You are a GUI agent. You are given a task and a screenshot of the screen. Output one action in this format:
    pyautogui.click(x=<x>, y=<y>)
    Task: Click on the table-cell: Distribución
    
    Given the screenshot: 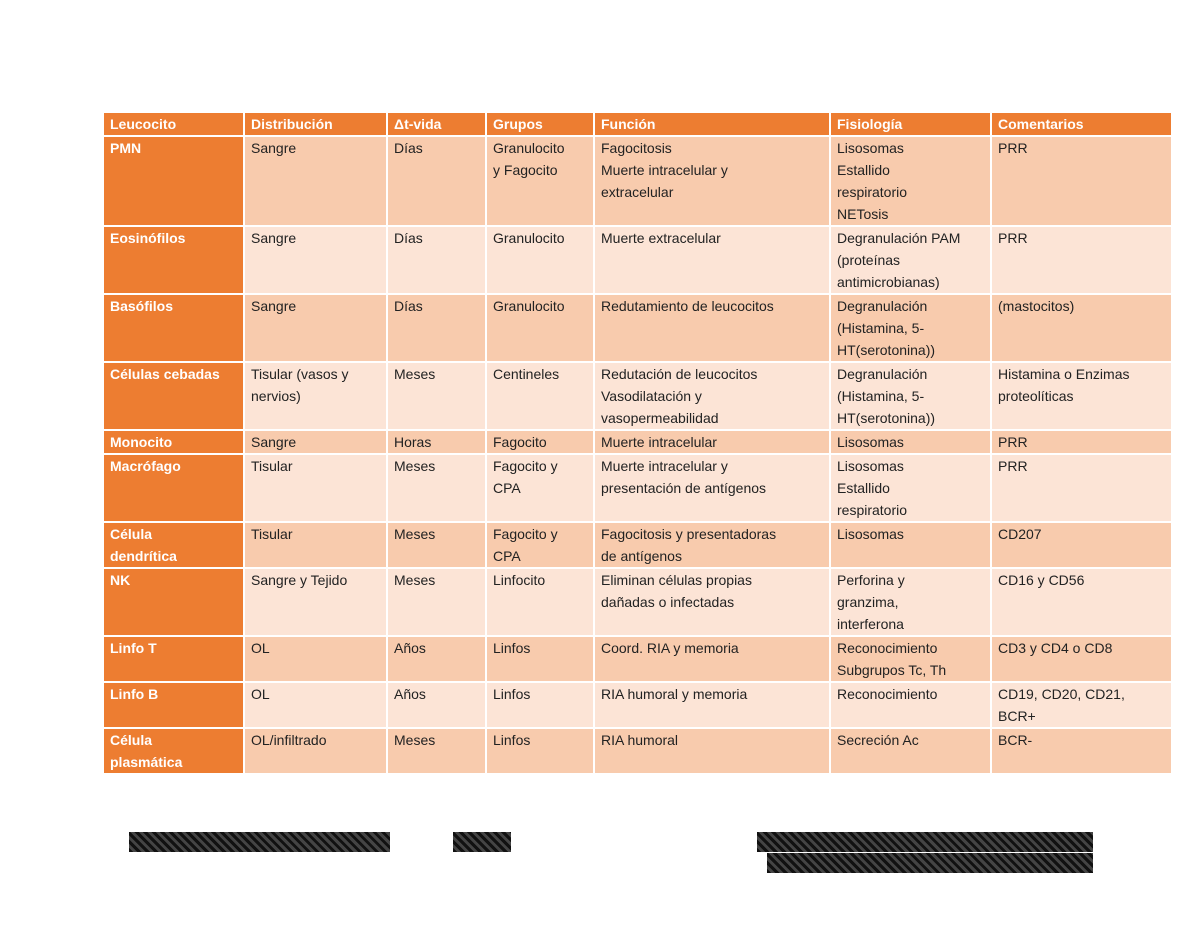 What is the action you would take?
    pyautogui.click(x=315, y=124)
    